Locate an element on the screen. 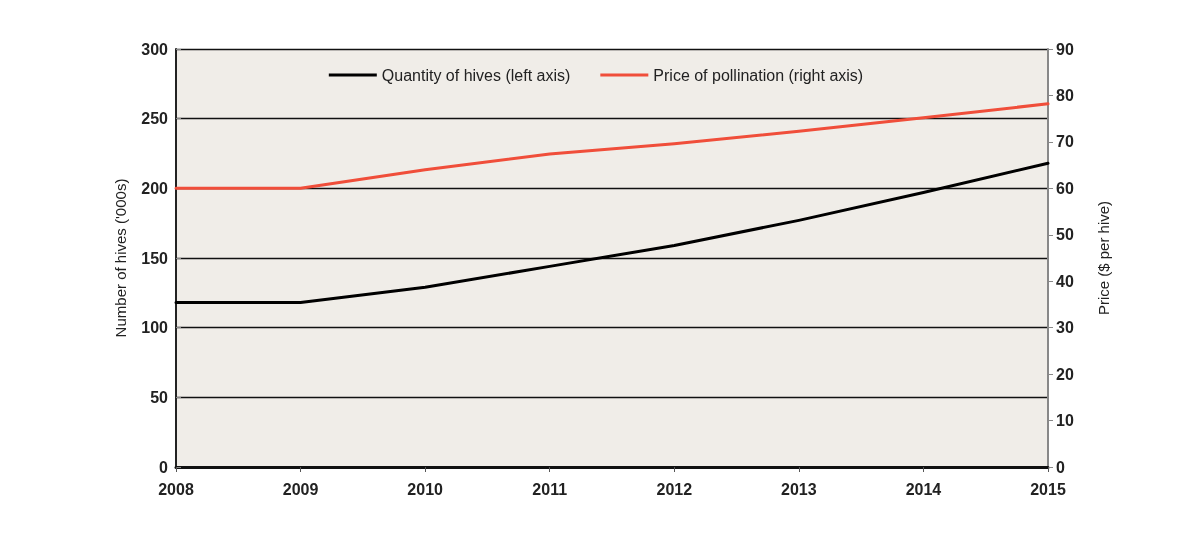 The height and width of the screenshot is (536, 1192). y2-tick-label: 90 is located at coordinates (1065, 49).